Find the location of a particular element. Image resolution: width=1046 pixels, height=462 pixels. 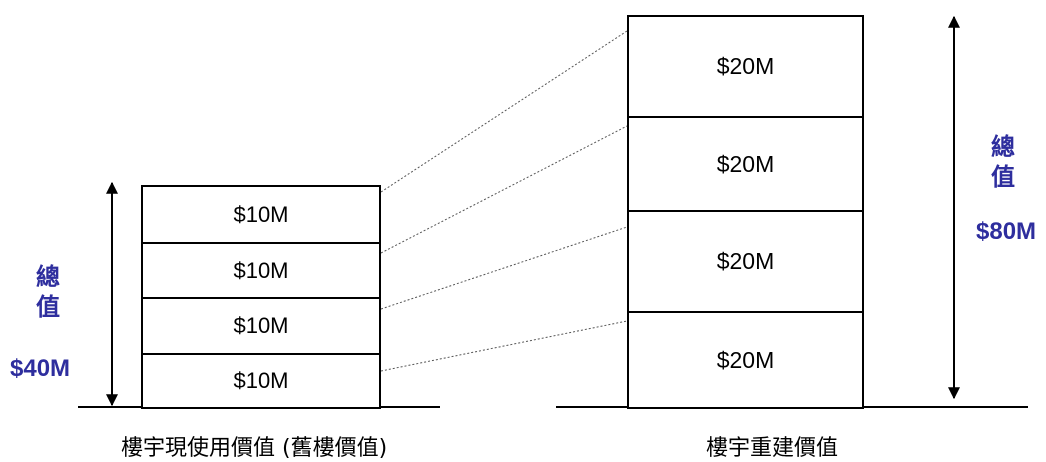

old-total-value: $40M is located at coordinates (40, 368).